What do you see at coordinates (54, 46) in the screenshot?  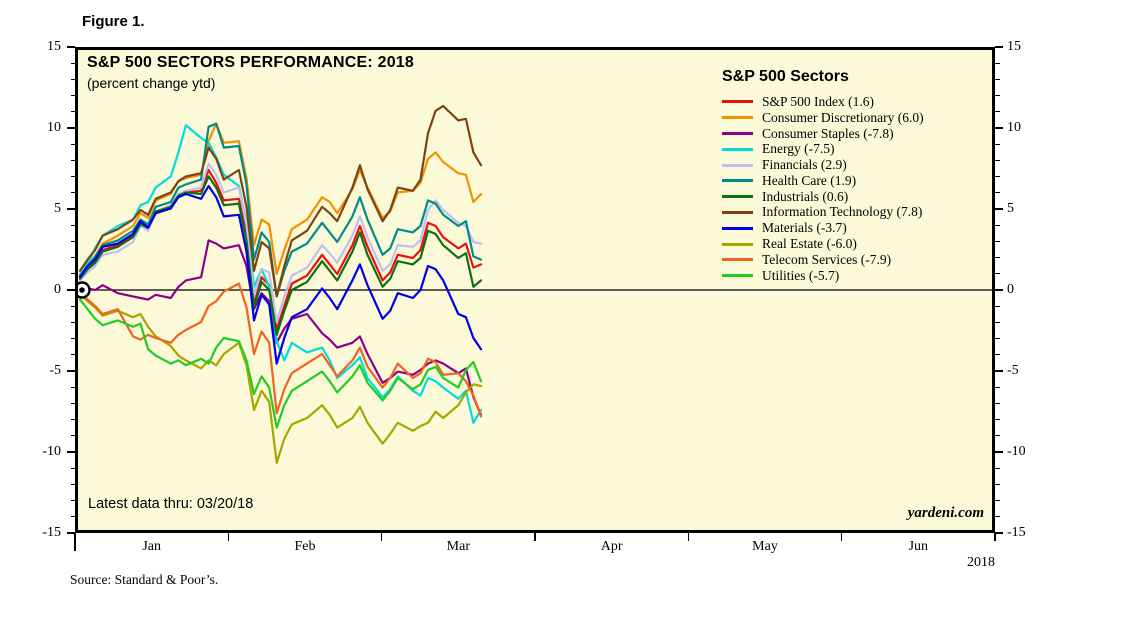 I see `y-axis-label-left: 15` at bounding box center [54, 46].